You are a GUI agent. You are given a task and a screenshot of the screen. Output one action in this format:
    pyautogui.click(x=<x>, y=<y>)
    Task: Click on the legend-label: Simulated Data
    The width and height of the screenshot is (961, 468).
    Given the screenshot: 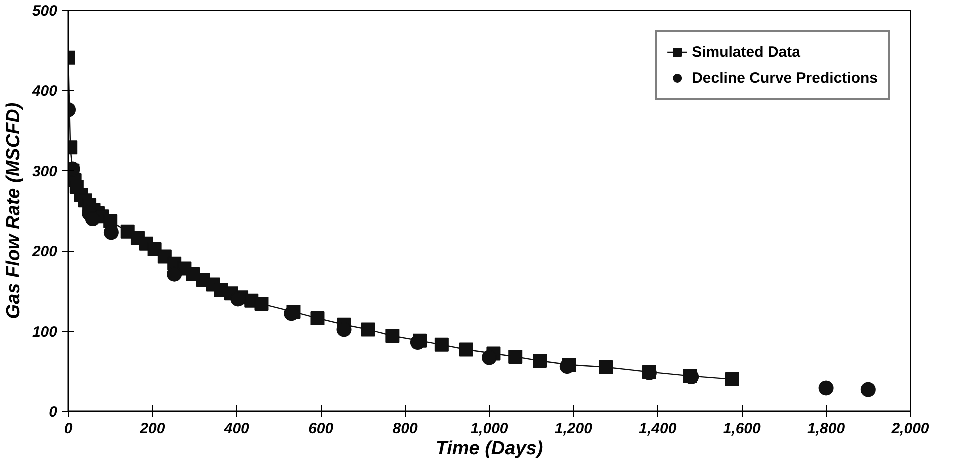 What is the action you would take?
    pyautogui.click(x=746, y=52)
    